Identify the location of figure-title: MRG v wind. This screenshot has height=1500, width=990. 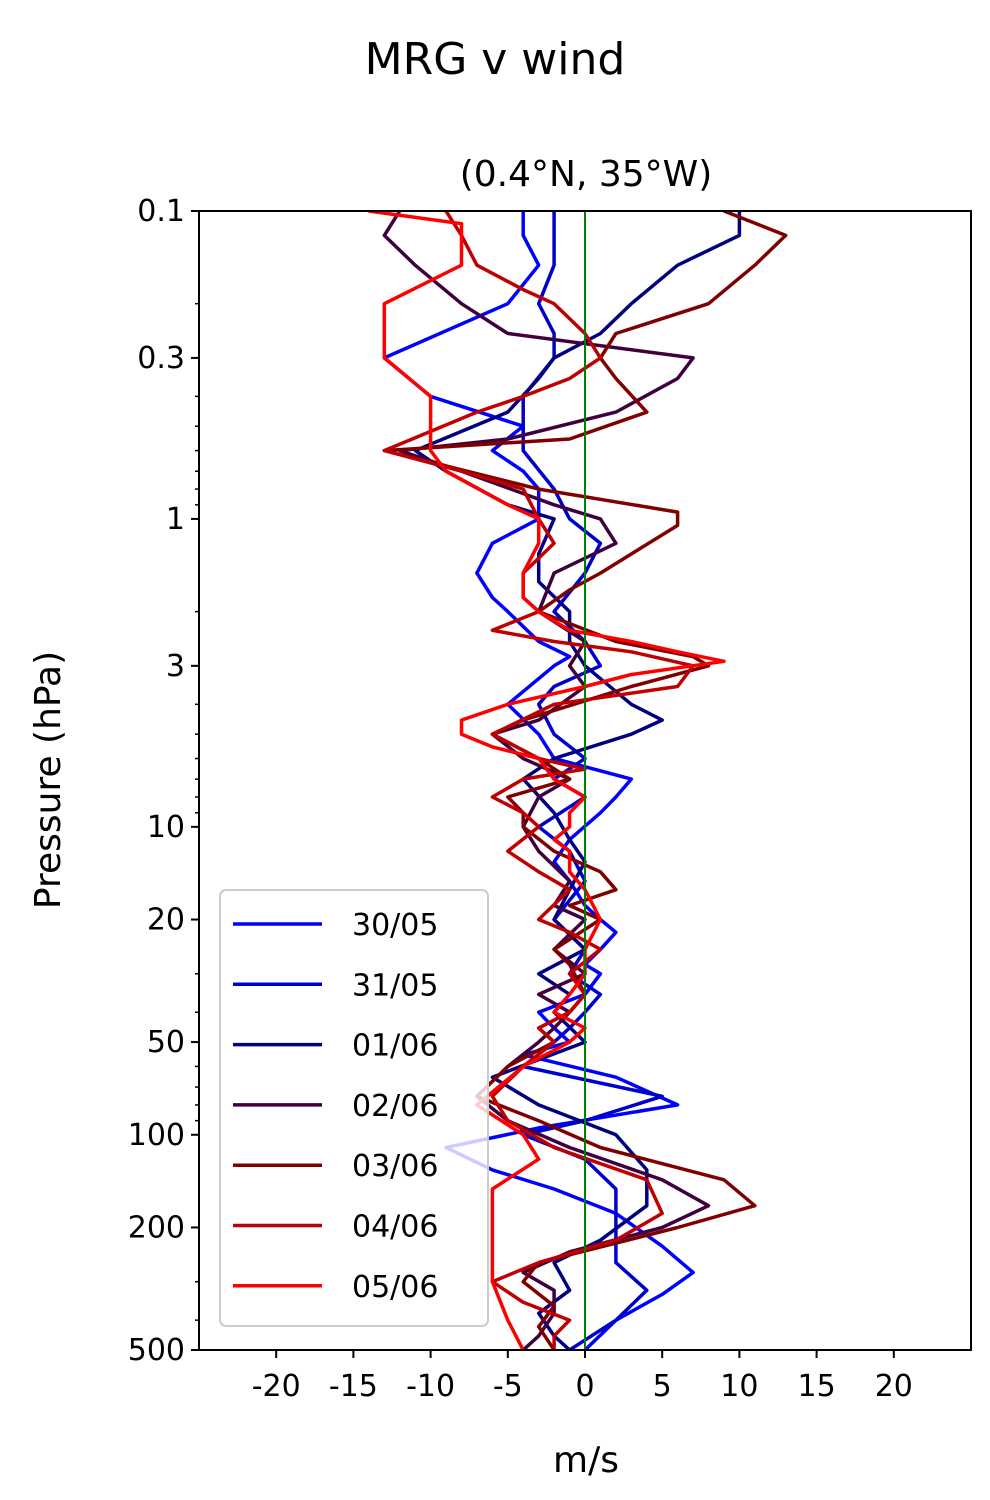
(495, 59).